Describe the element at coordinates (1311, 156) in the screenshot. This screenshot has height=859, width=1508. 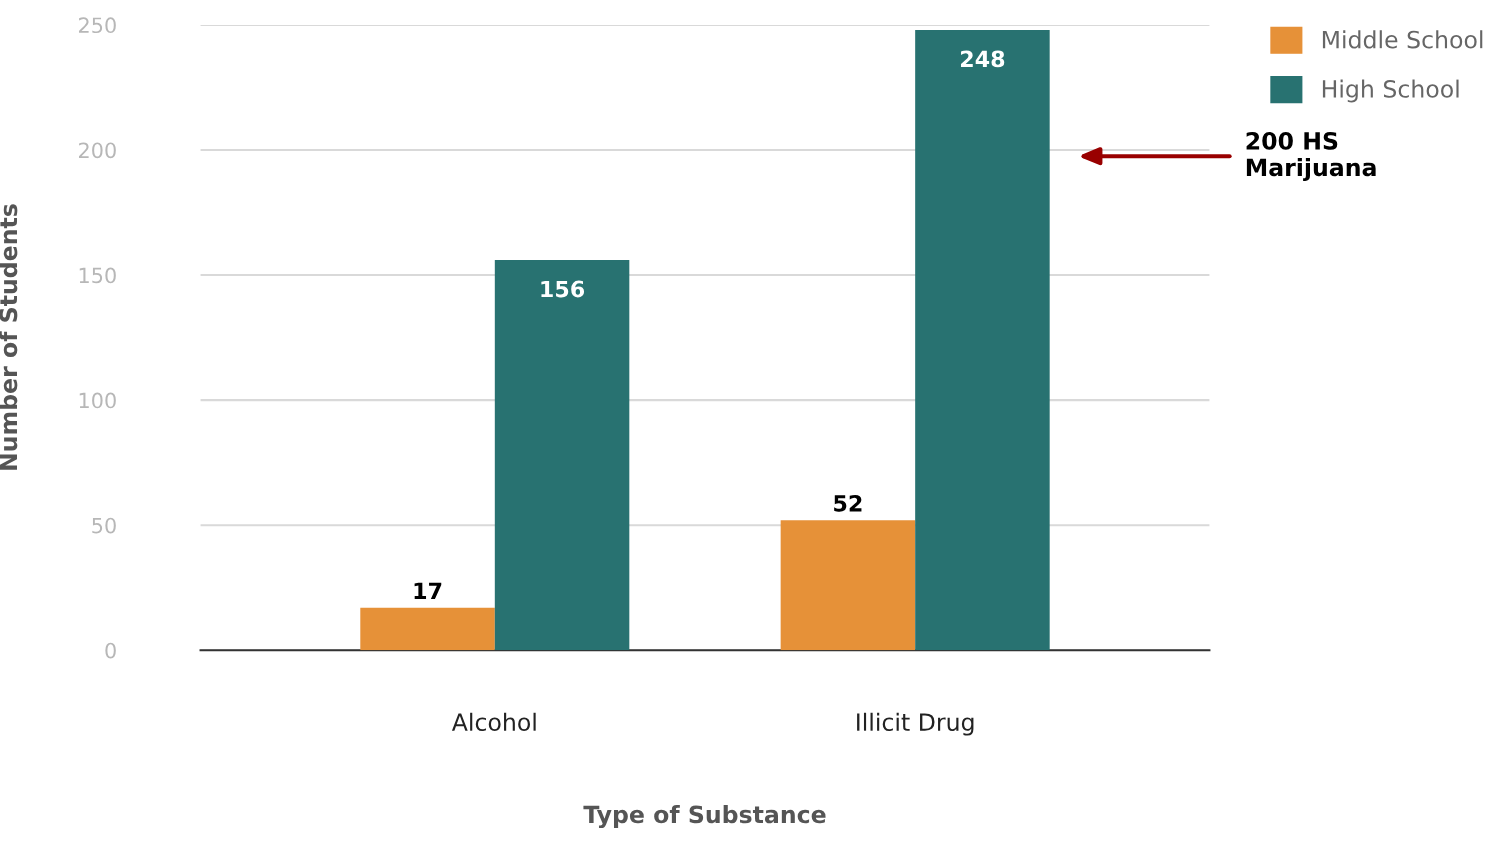
I see `text: 200 HS Marijuana` at that location.